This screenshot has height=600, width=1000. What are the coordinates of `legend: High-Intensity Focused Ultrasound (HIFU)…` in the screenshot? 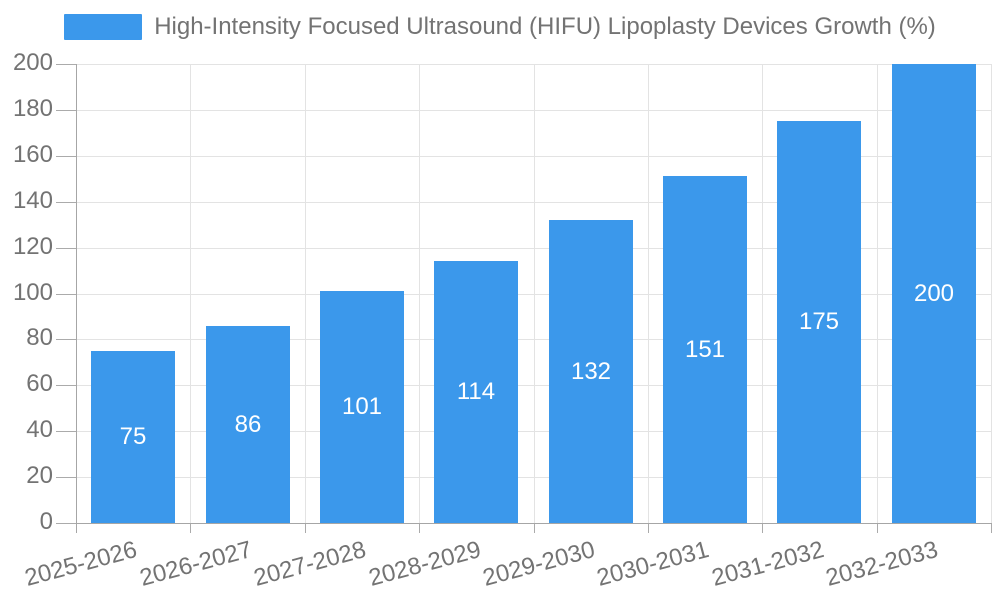 It's located at (500, 27).